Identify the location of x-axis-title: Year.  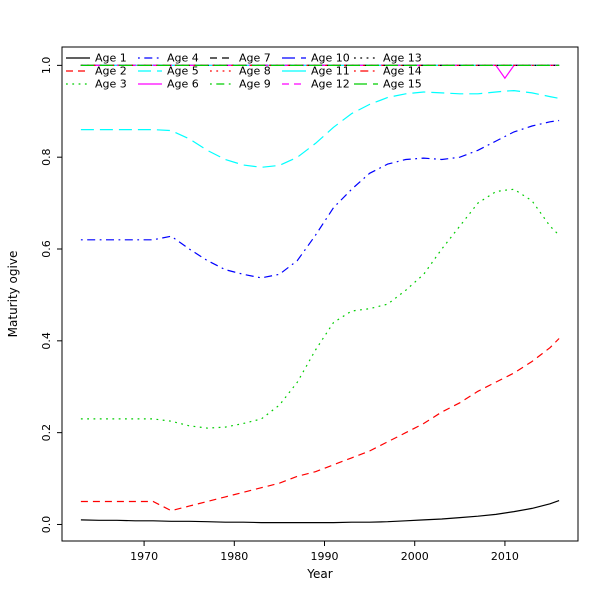
(319, 574).